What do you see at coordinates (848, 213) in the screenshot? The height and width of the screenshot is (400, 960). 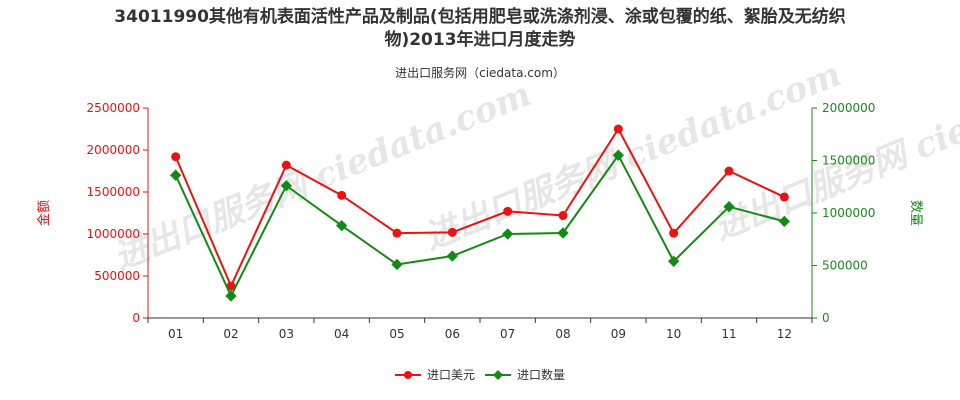 I see `right-axis-tick-label: 1000000` at bounding box center [848, 213].